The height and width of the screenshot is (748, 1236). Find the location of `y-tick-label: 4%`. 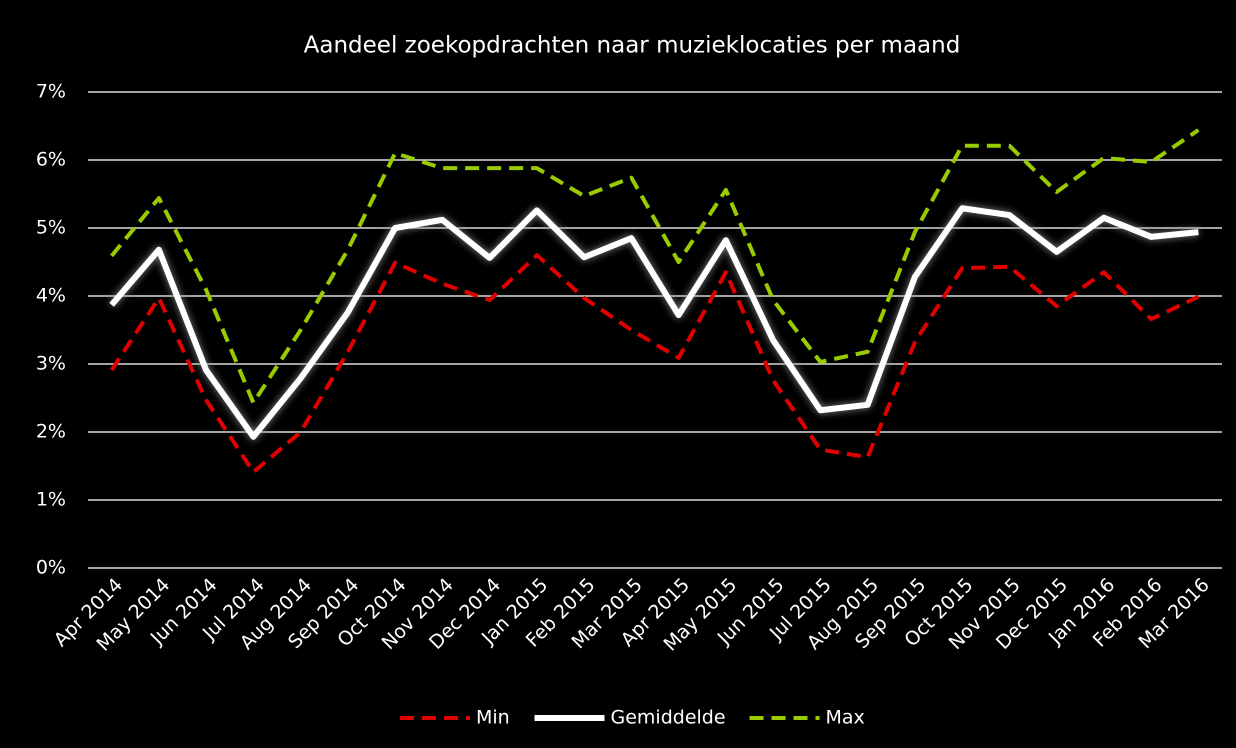

y-tick-label: 4% is located at coordinates (51, 296).